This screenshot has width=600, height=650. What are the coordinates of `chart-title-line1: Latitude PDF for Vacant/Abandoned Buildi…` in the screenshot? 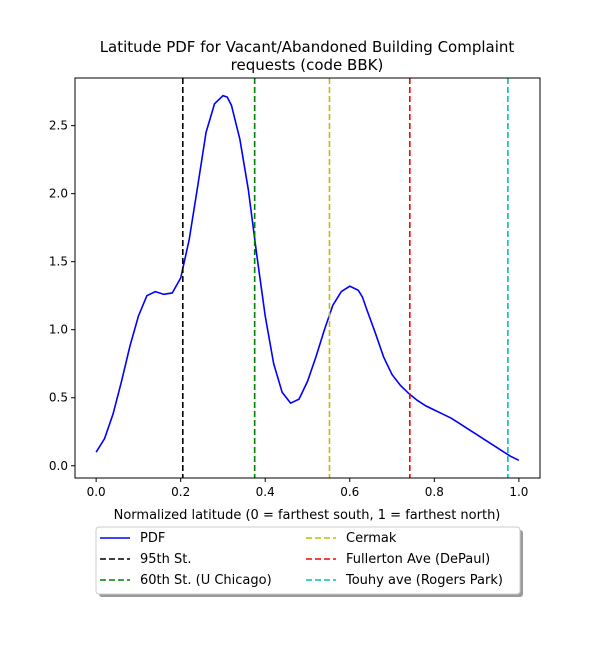 It's located at (307, 47).